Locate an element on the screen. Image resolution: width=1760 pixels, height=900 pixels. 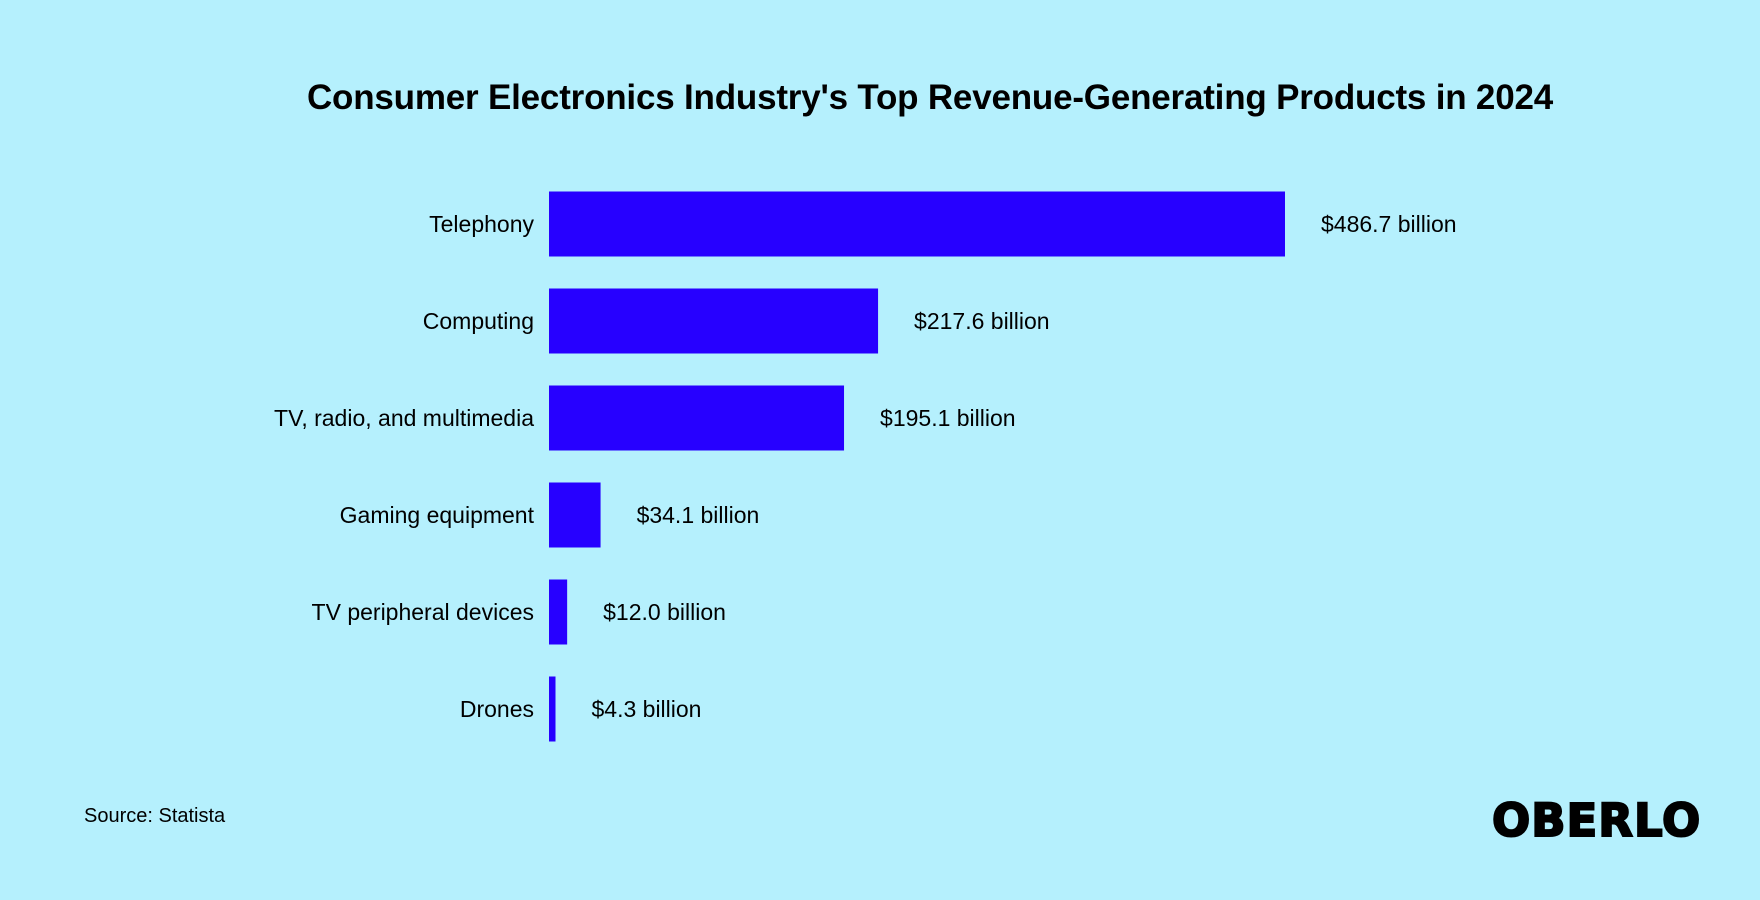
value-label: $34.1 billion is located at coordinates (698, 515).